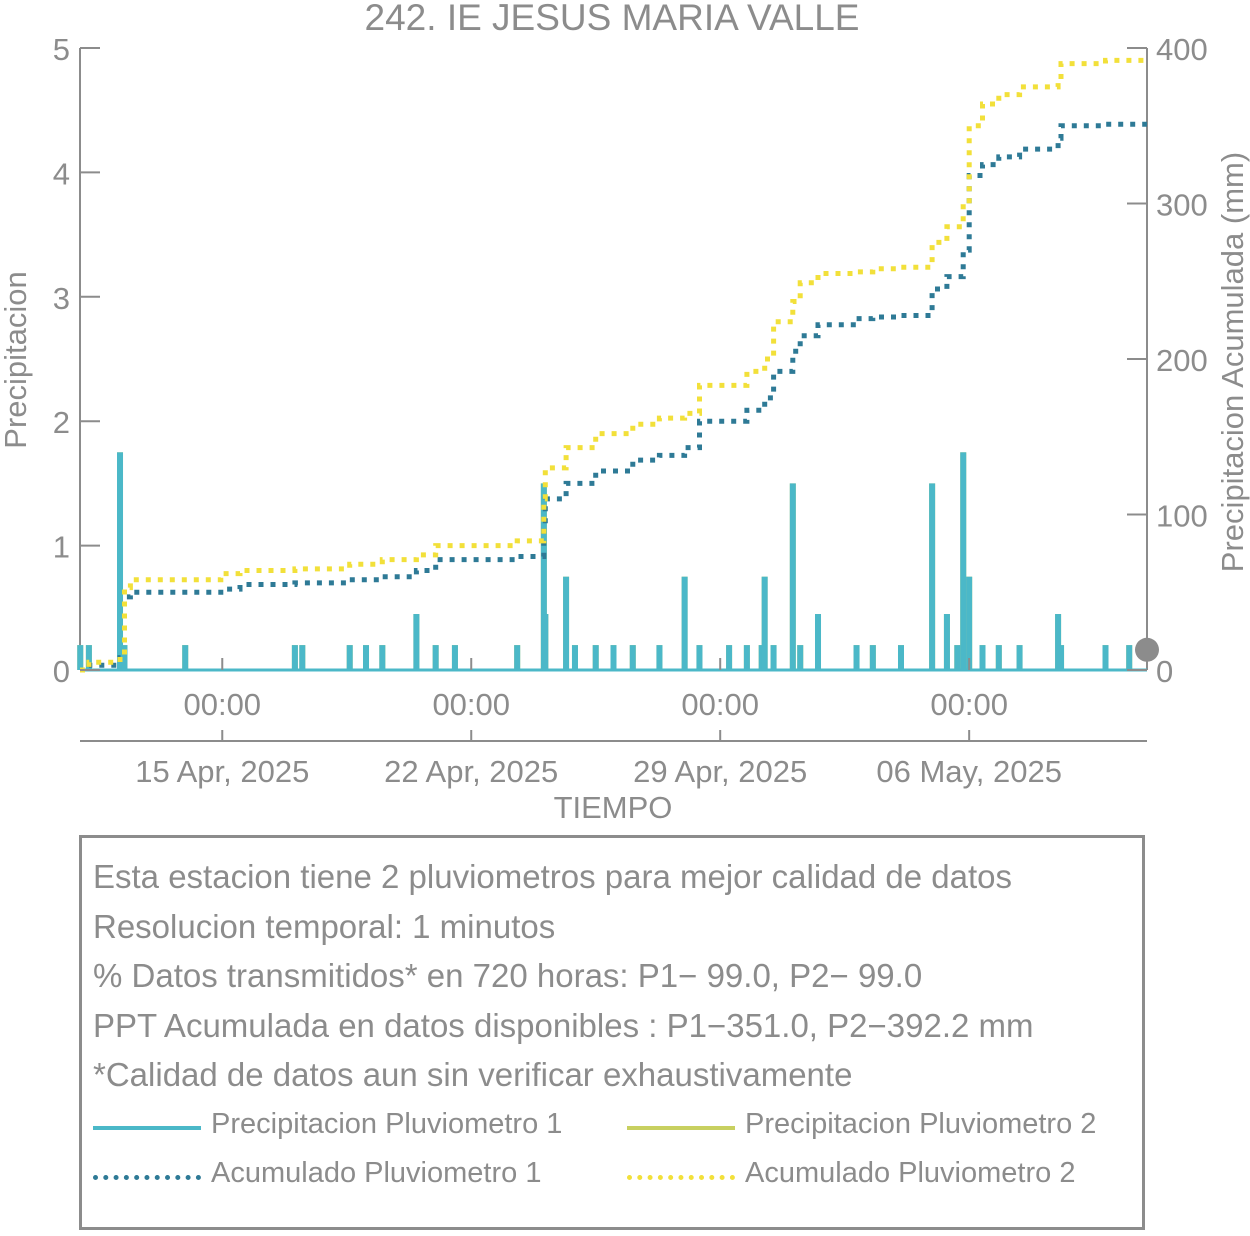 The image size is (1250, 1236). I want to click on y-tick-label-5: 5, so click(61, 49).